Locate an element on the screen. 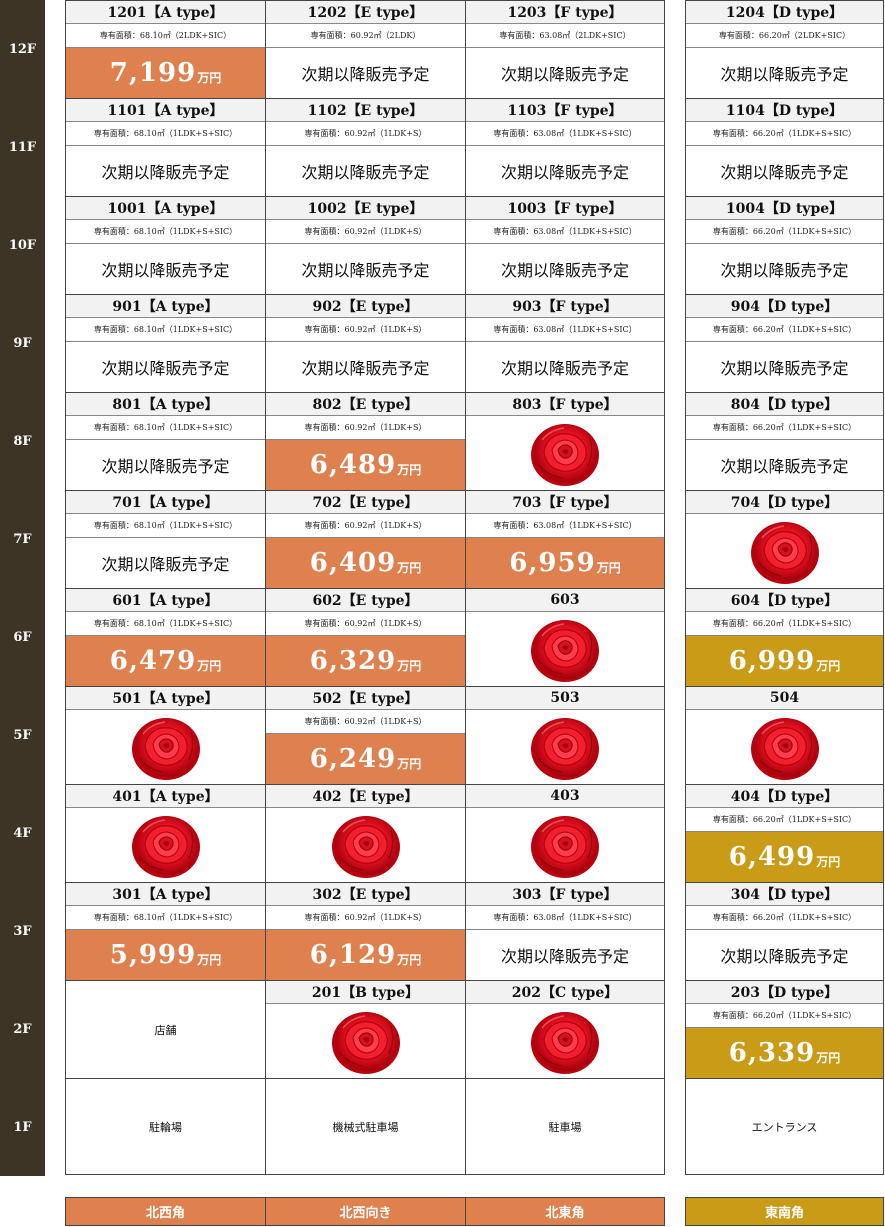  facility-label: 店舗 is located at coordinates (165, 1030).